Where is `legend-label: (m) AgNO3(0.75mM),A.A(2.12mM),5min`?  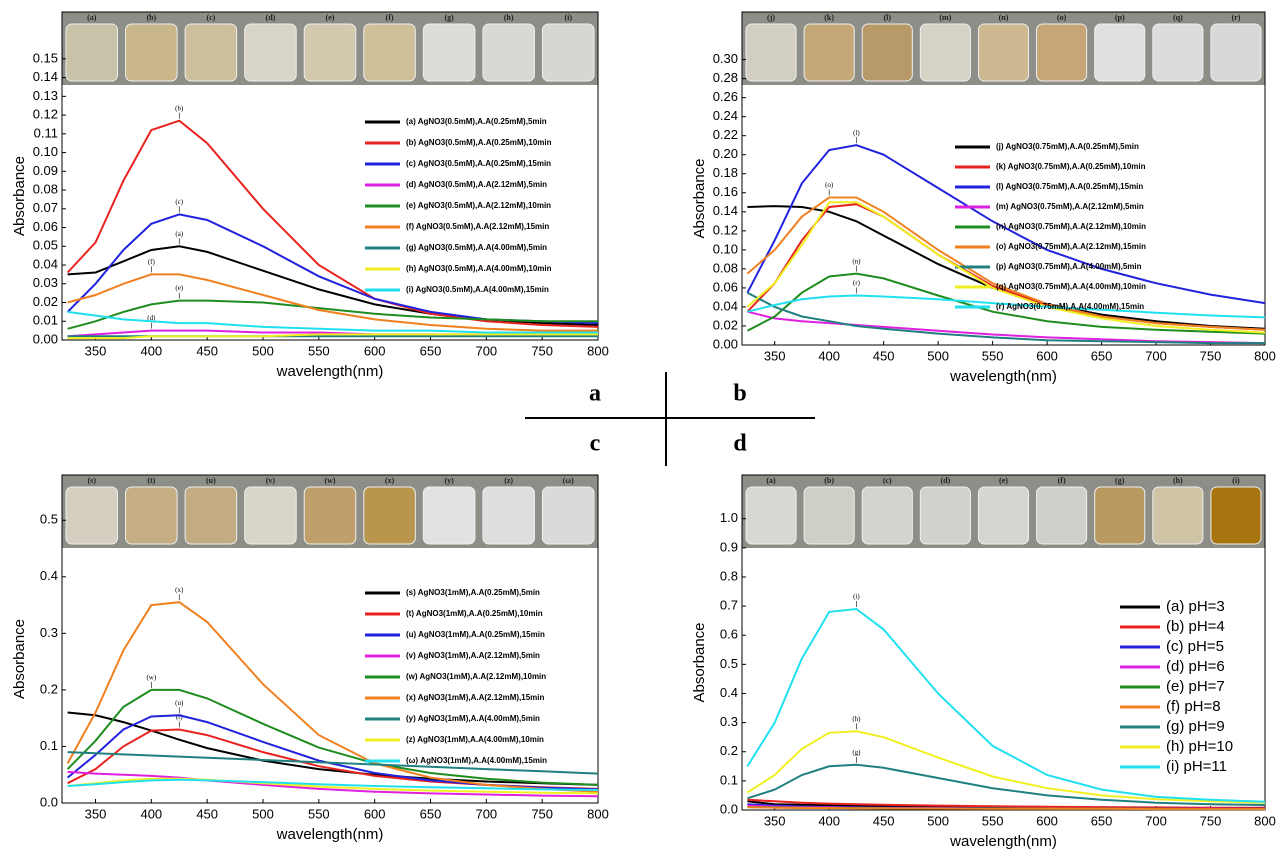 legend-label: (m) AgNO3(0.75mM),A.A(2.12mM),5min is located at coordinates (1070, 206).